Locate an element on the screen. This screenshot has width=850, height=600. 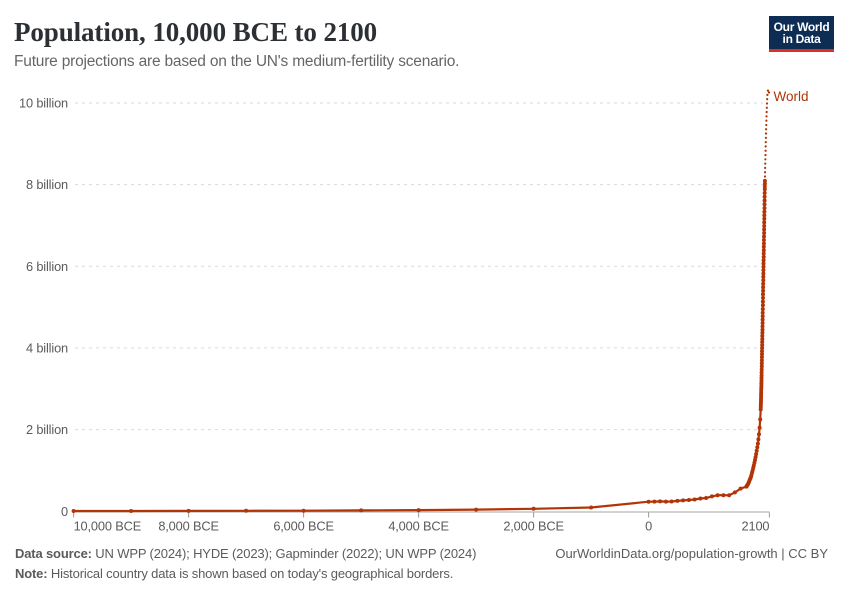
svg-text: 6 billion is located at coordinates (47, 266).